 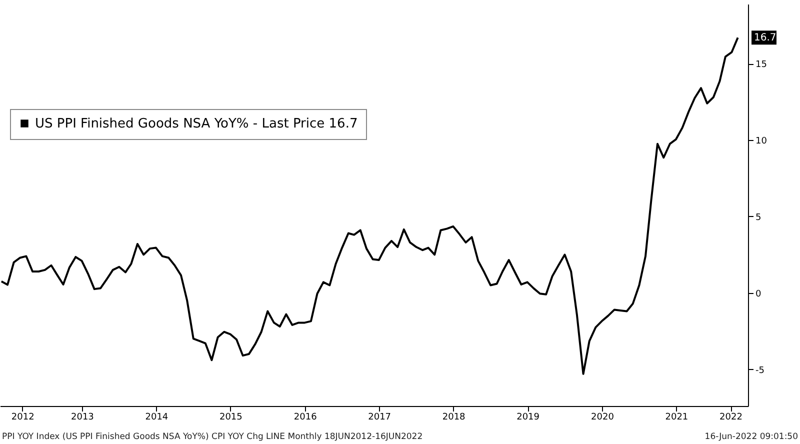 I want to click on y-tick-label: 0, so click(x=759, y=294).